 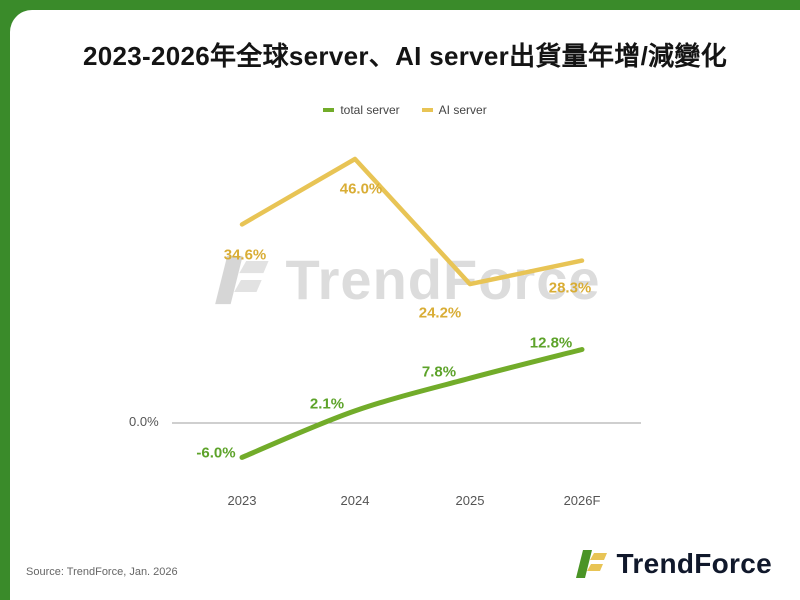 I want to click on x-axis-label-2025: 2025, so click(x=470, y=500).